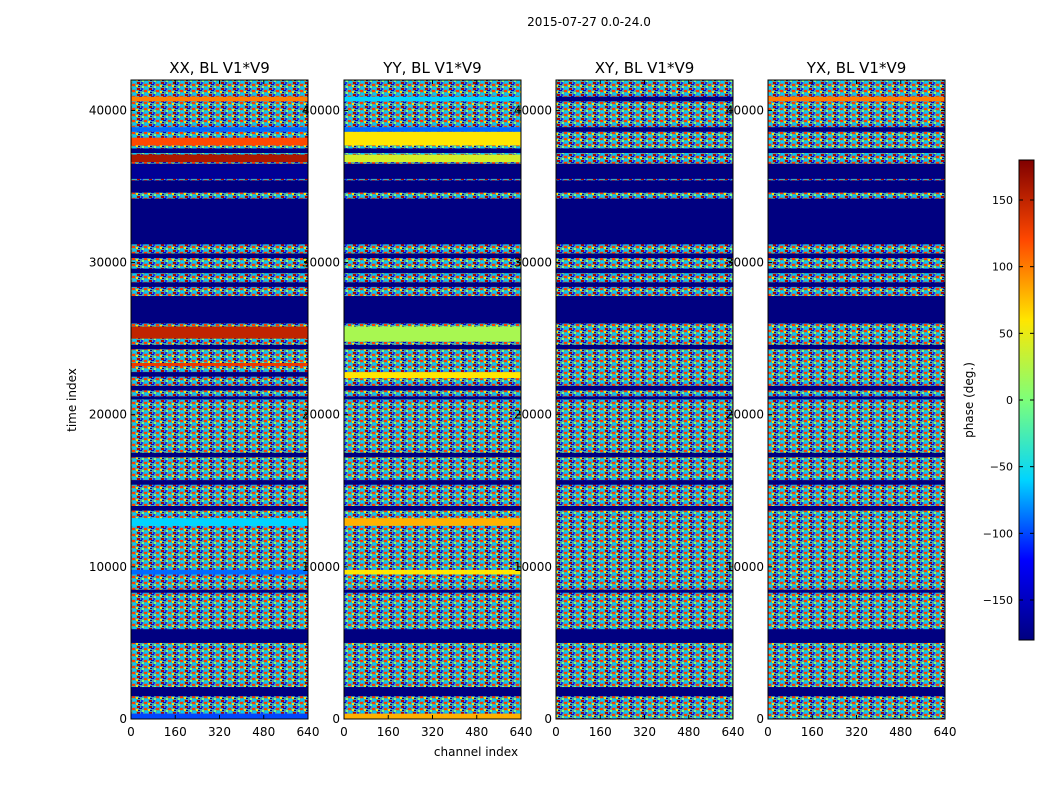 This screenshot has width=1050, height=800. Describe the element at coordinates (998, 600) in the screenshot. I see `colorbar-tick-label: −150` at that location.